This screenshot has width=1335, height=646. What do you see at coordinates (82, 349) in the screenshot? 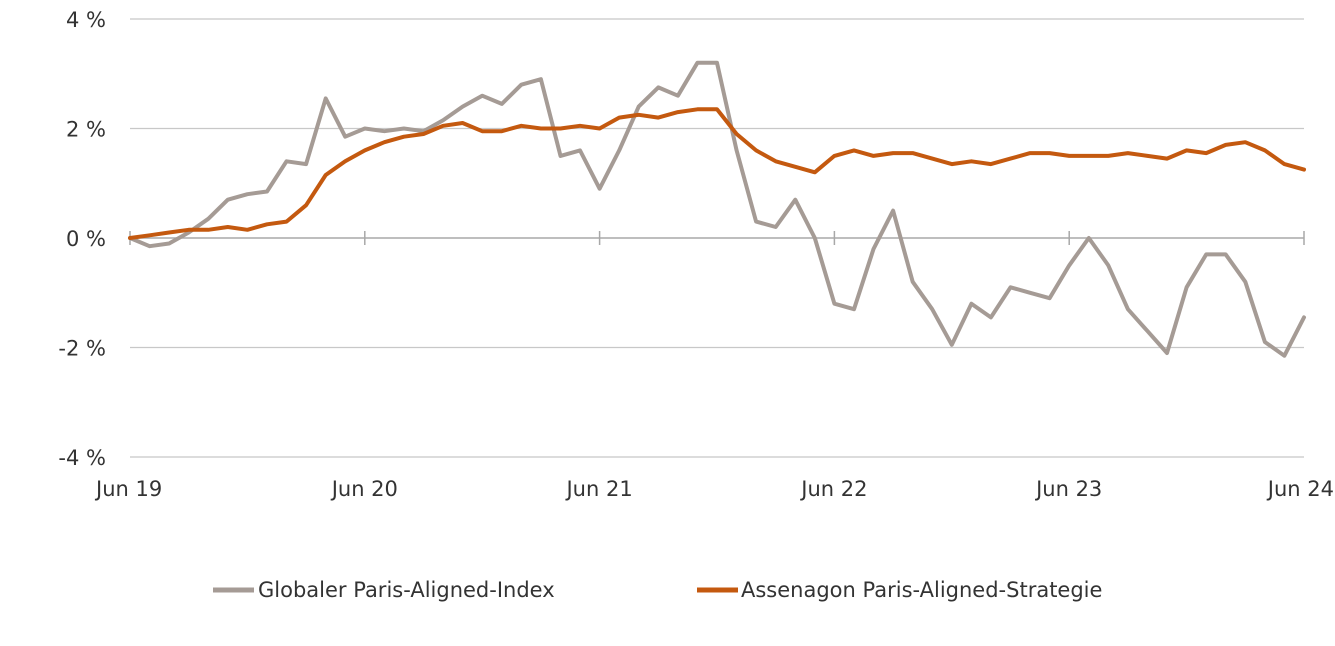
I see `y-tick-label: -2 %` at bounding box center [82, 349].